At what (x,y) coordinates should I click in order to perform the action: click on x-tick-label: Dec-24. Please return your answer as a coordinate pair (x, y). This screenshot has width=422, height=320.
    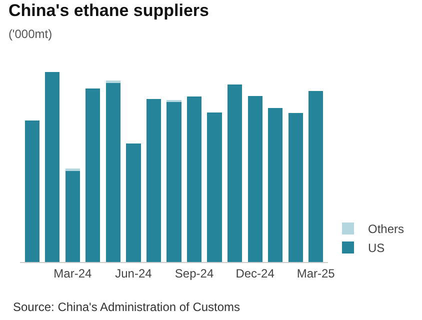
    Looking at the image, I should click on (255, 273).